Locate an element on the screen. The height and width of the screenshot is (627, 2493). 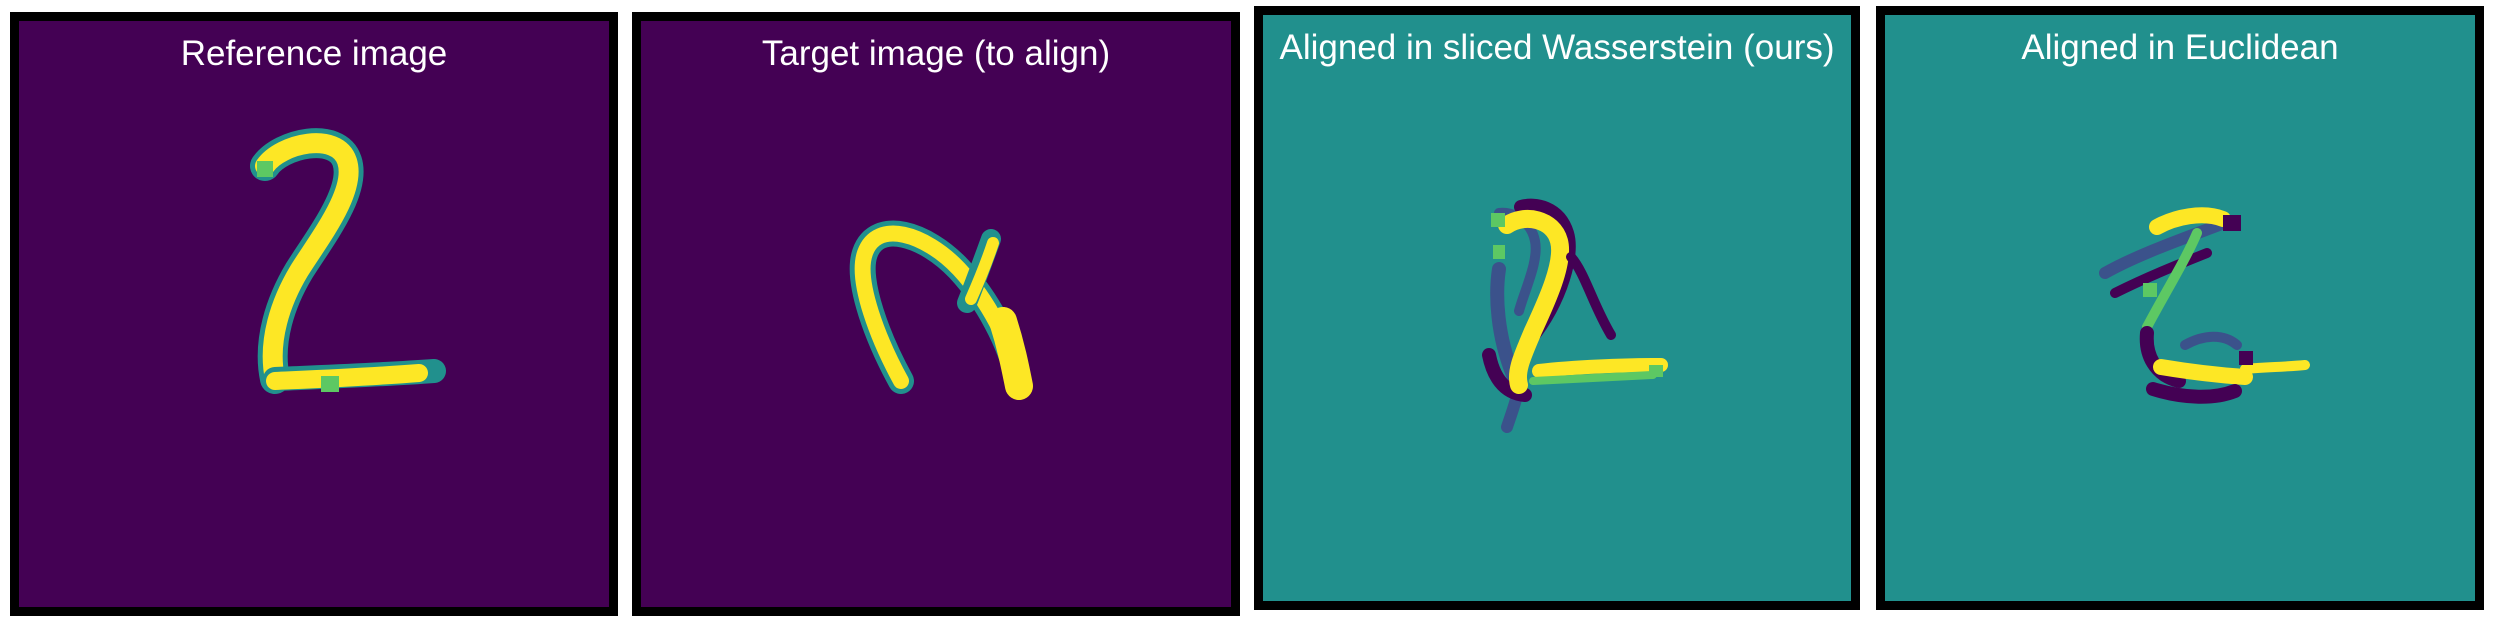
panel-title-euclidean: Aligned in Euclidean is located at coordinates (2180, 47).